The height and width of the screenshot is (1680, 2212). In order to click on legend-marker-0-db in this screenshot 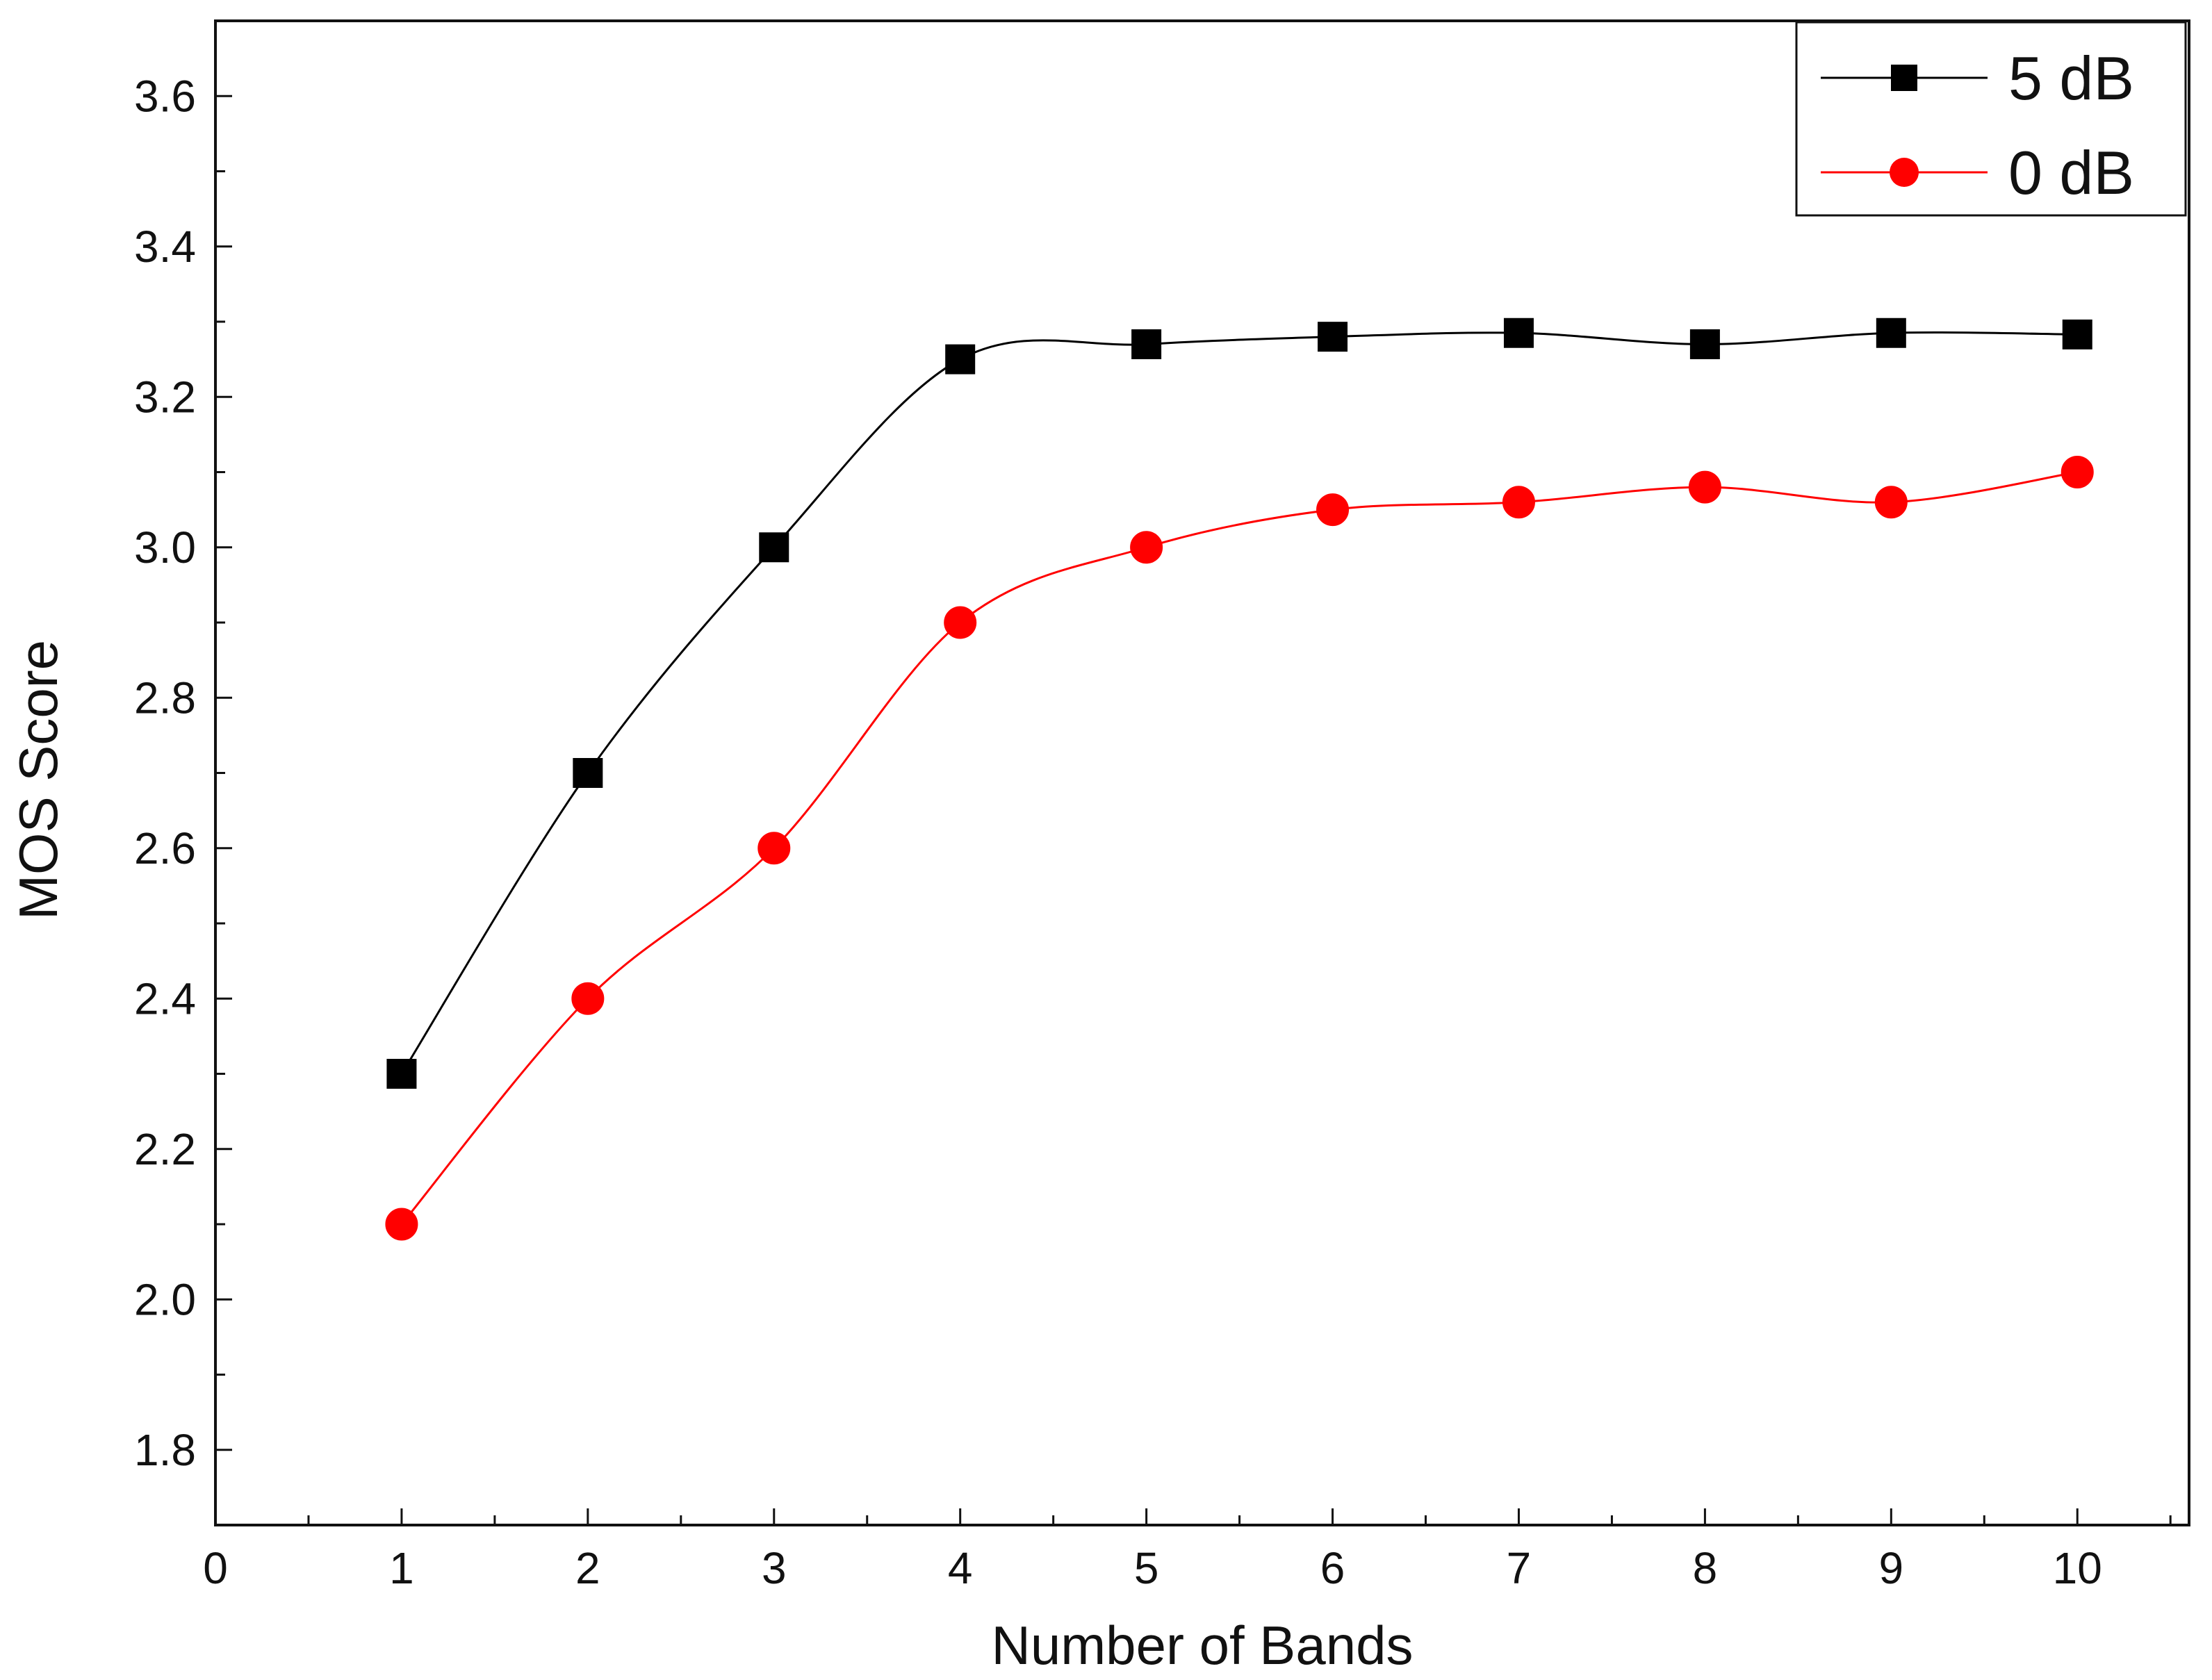, I will do `click(1905, 172)`.